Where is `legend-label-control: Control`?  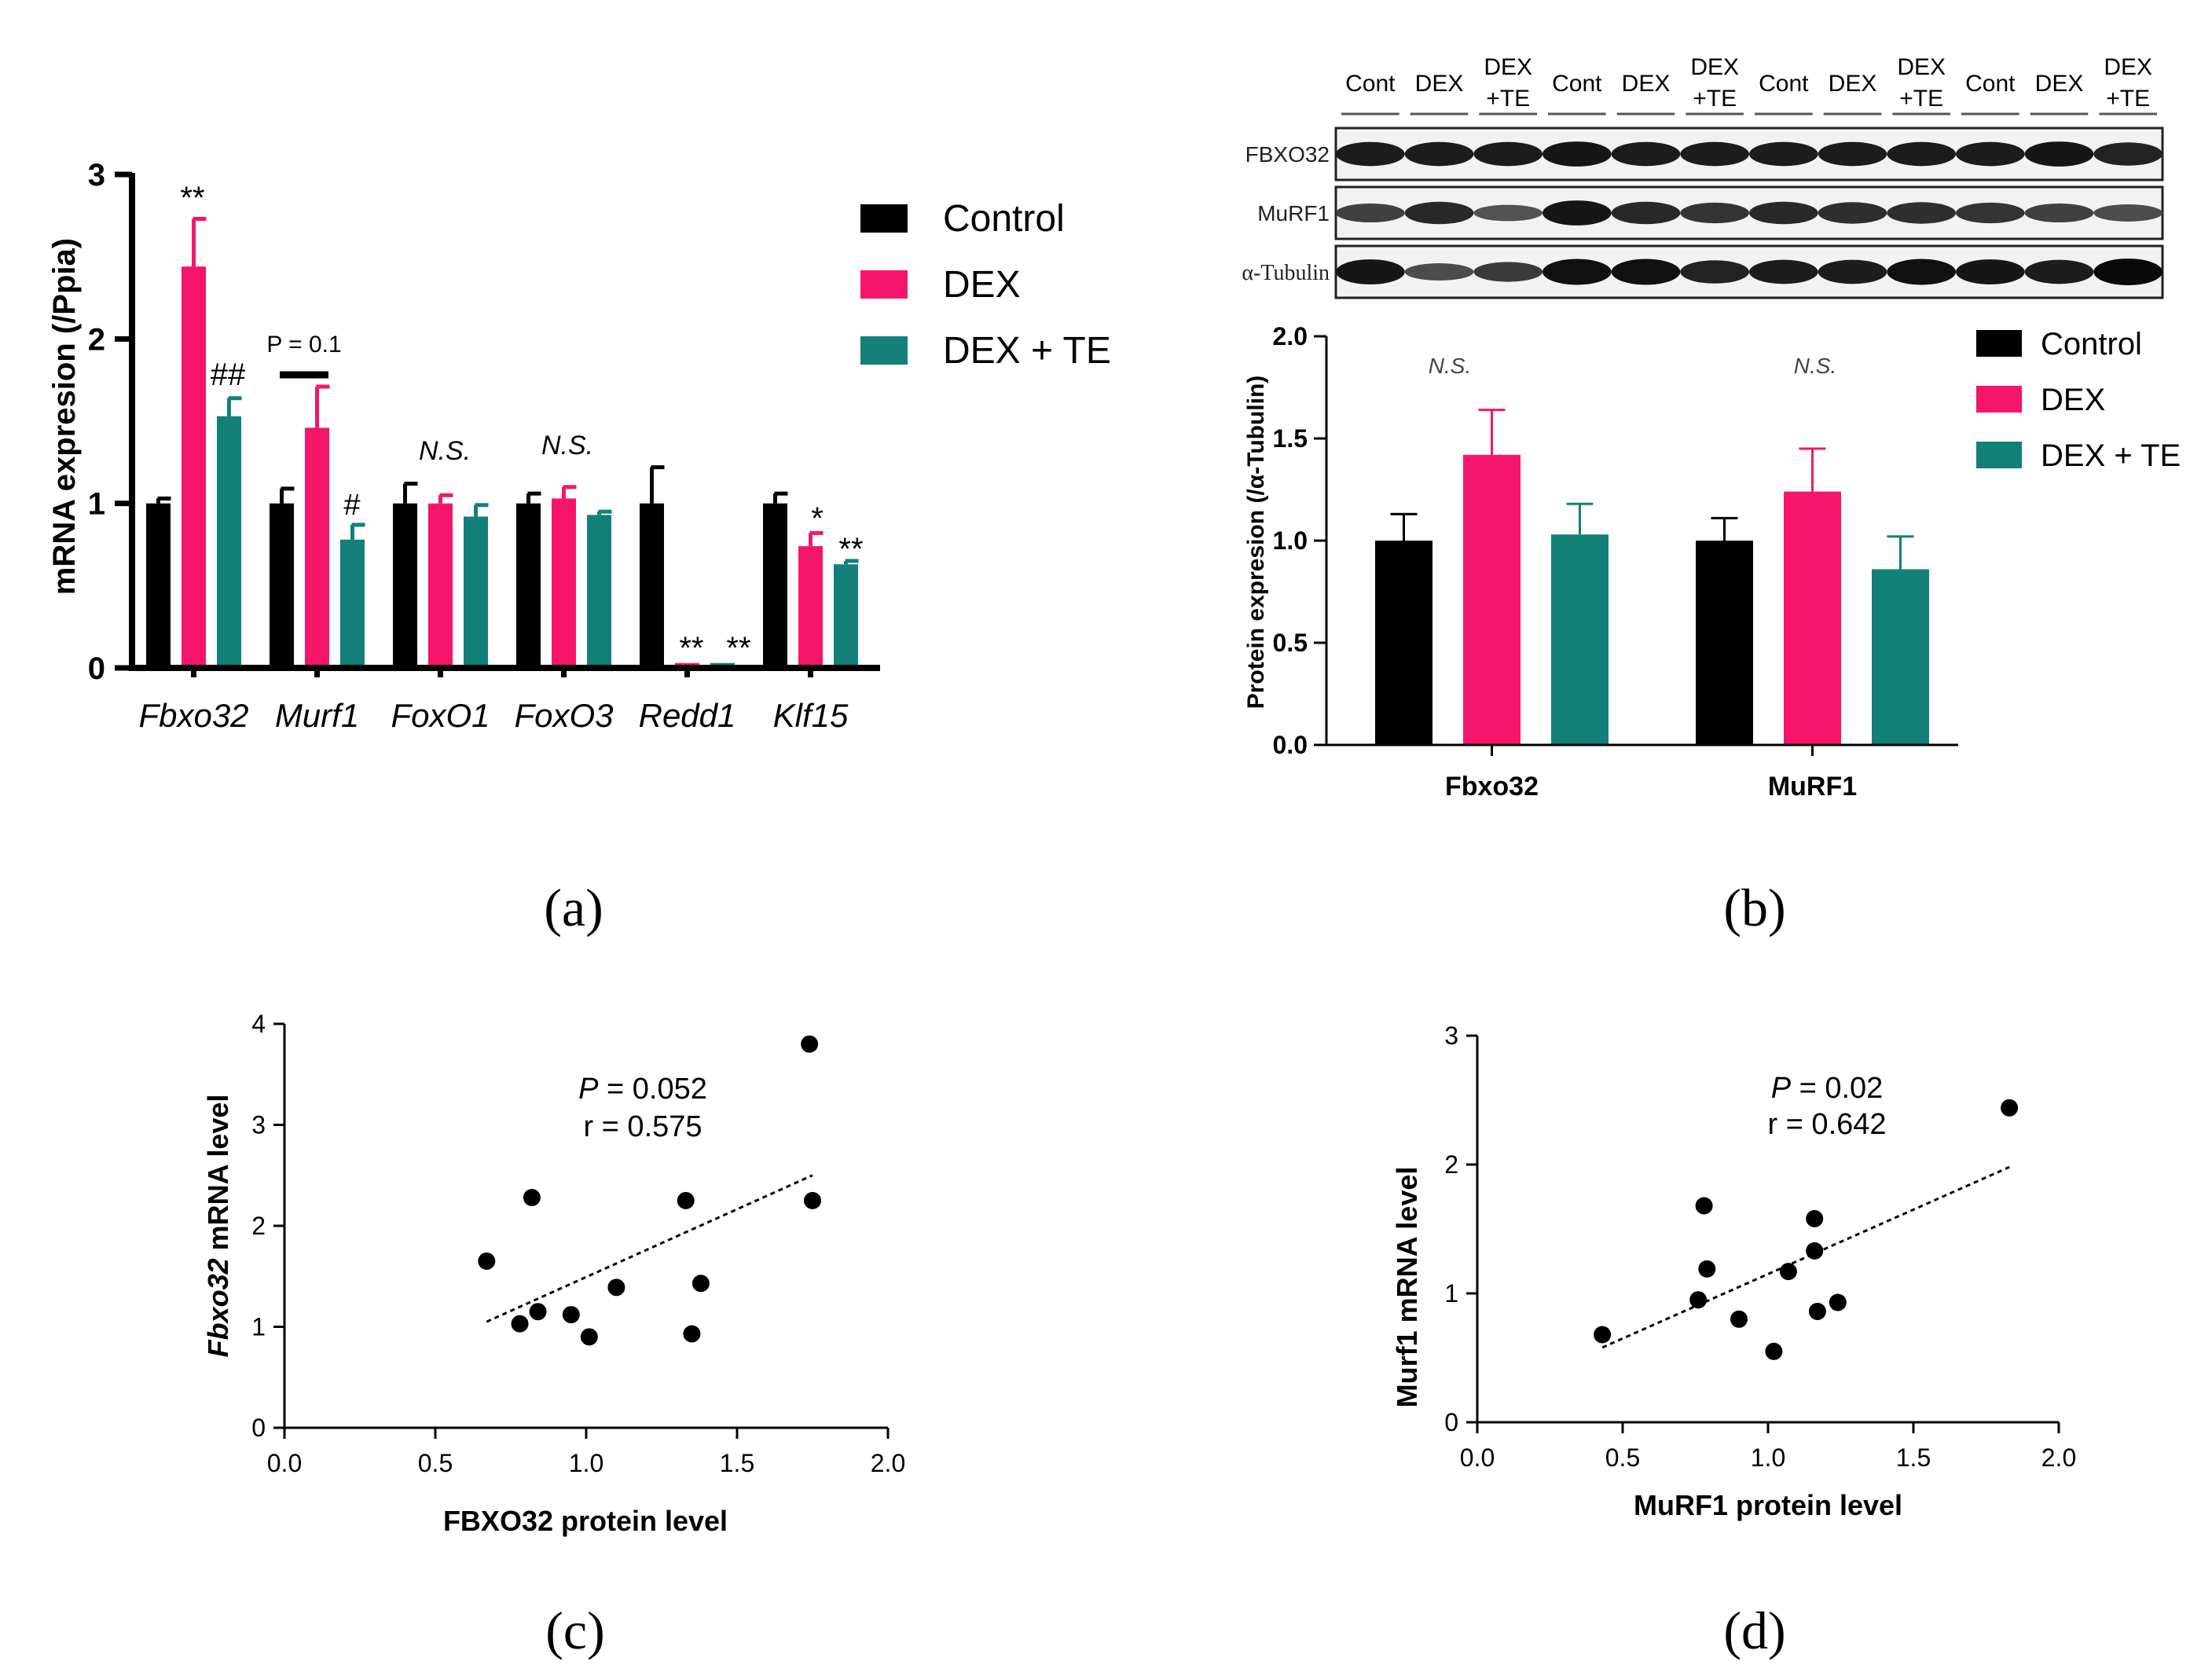 legend-label-control: Control is located at coordinates (2091, 344).